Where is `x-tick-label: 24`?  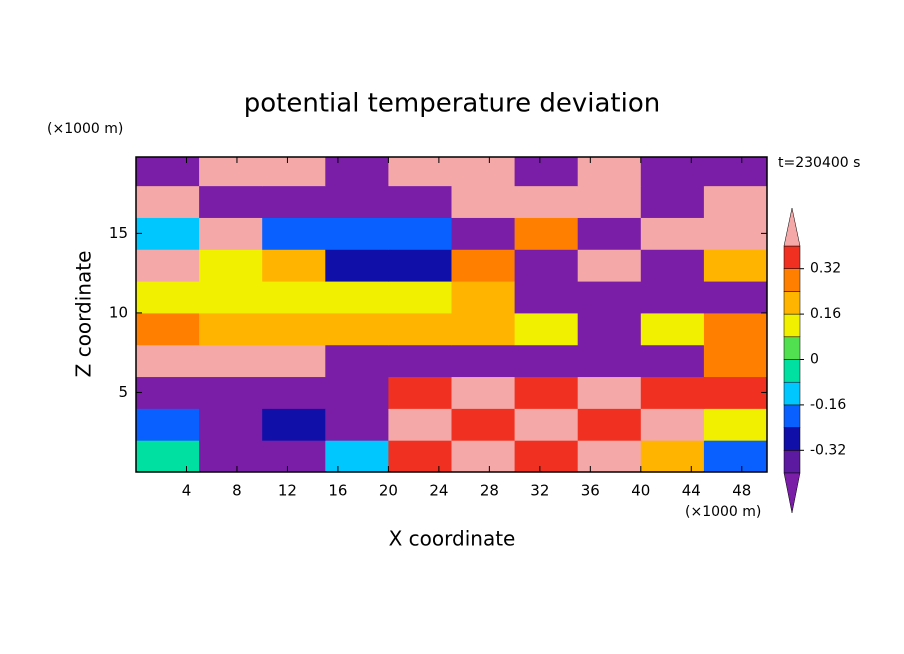 x-tick-label: 24 is located at coordinates (438, 491).